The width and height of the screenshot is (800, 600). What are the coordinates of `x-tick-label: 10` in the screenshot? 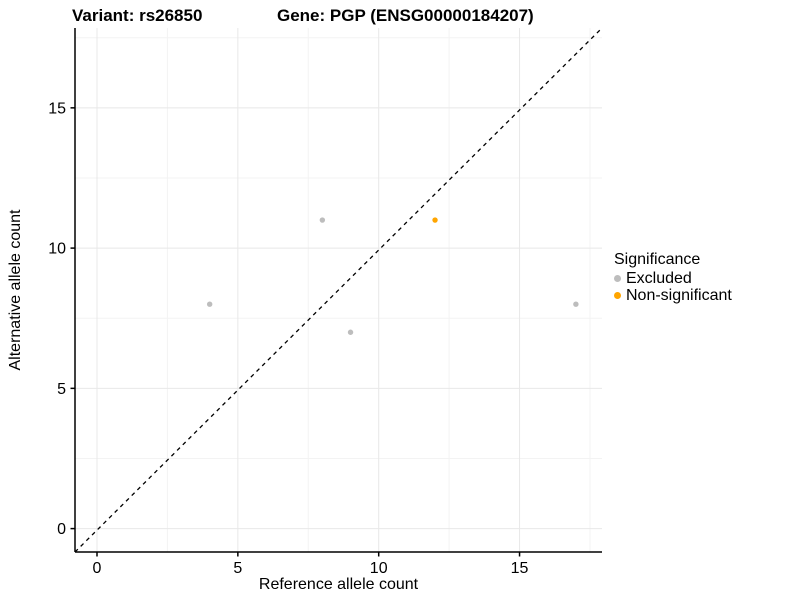 It's located at (379, 568).